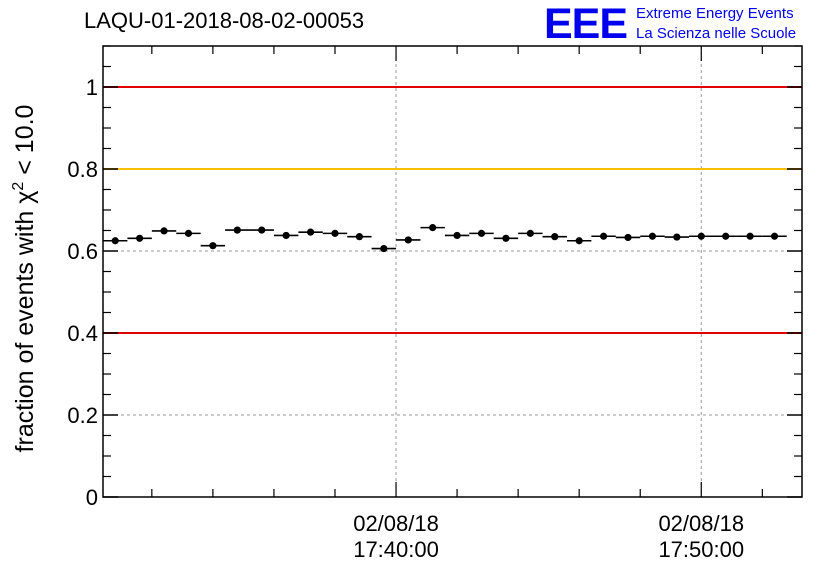 Image resolution: width=836 pixels, height=572 pixels. I want to click on y-tick-label: 0.8, so click(82, 169).